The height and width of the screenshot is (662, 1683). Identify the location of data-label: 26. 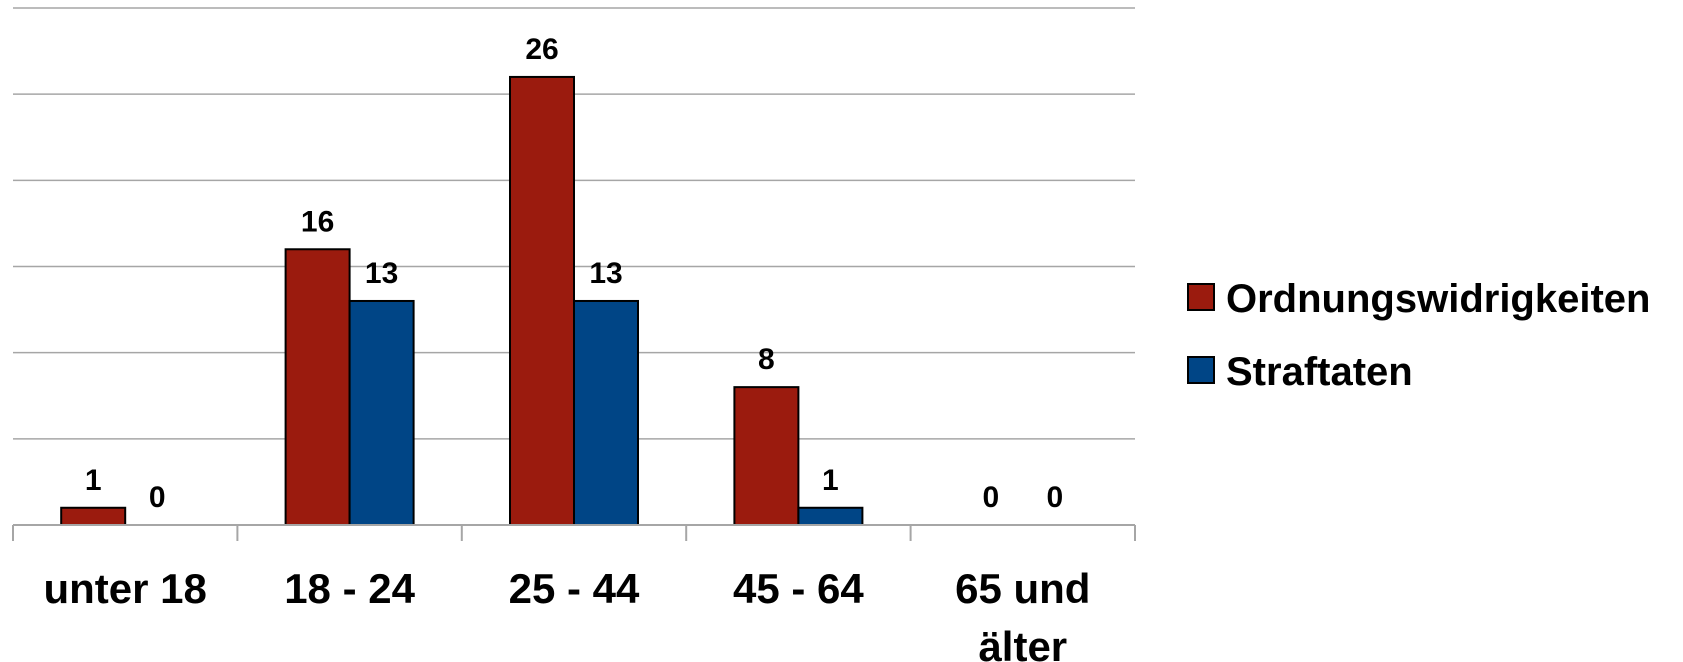
(541, 49).